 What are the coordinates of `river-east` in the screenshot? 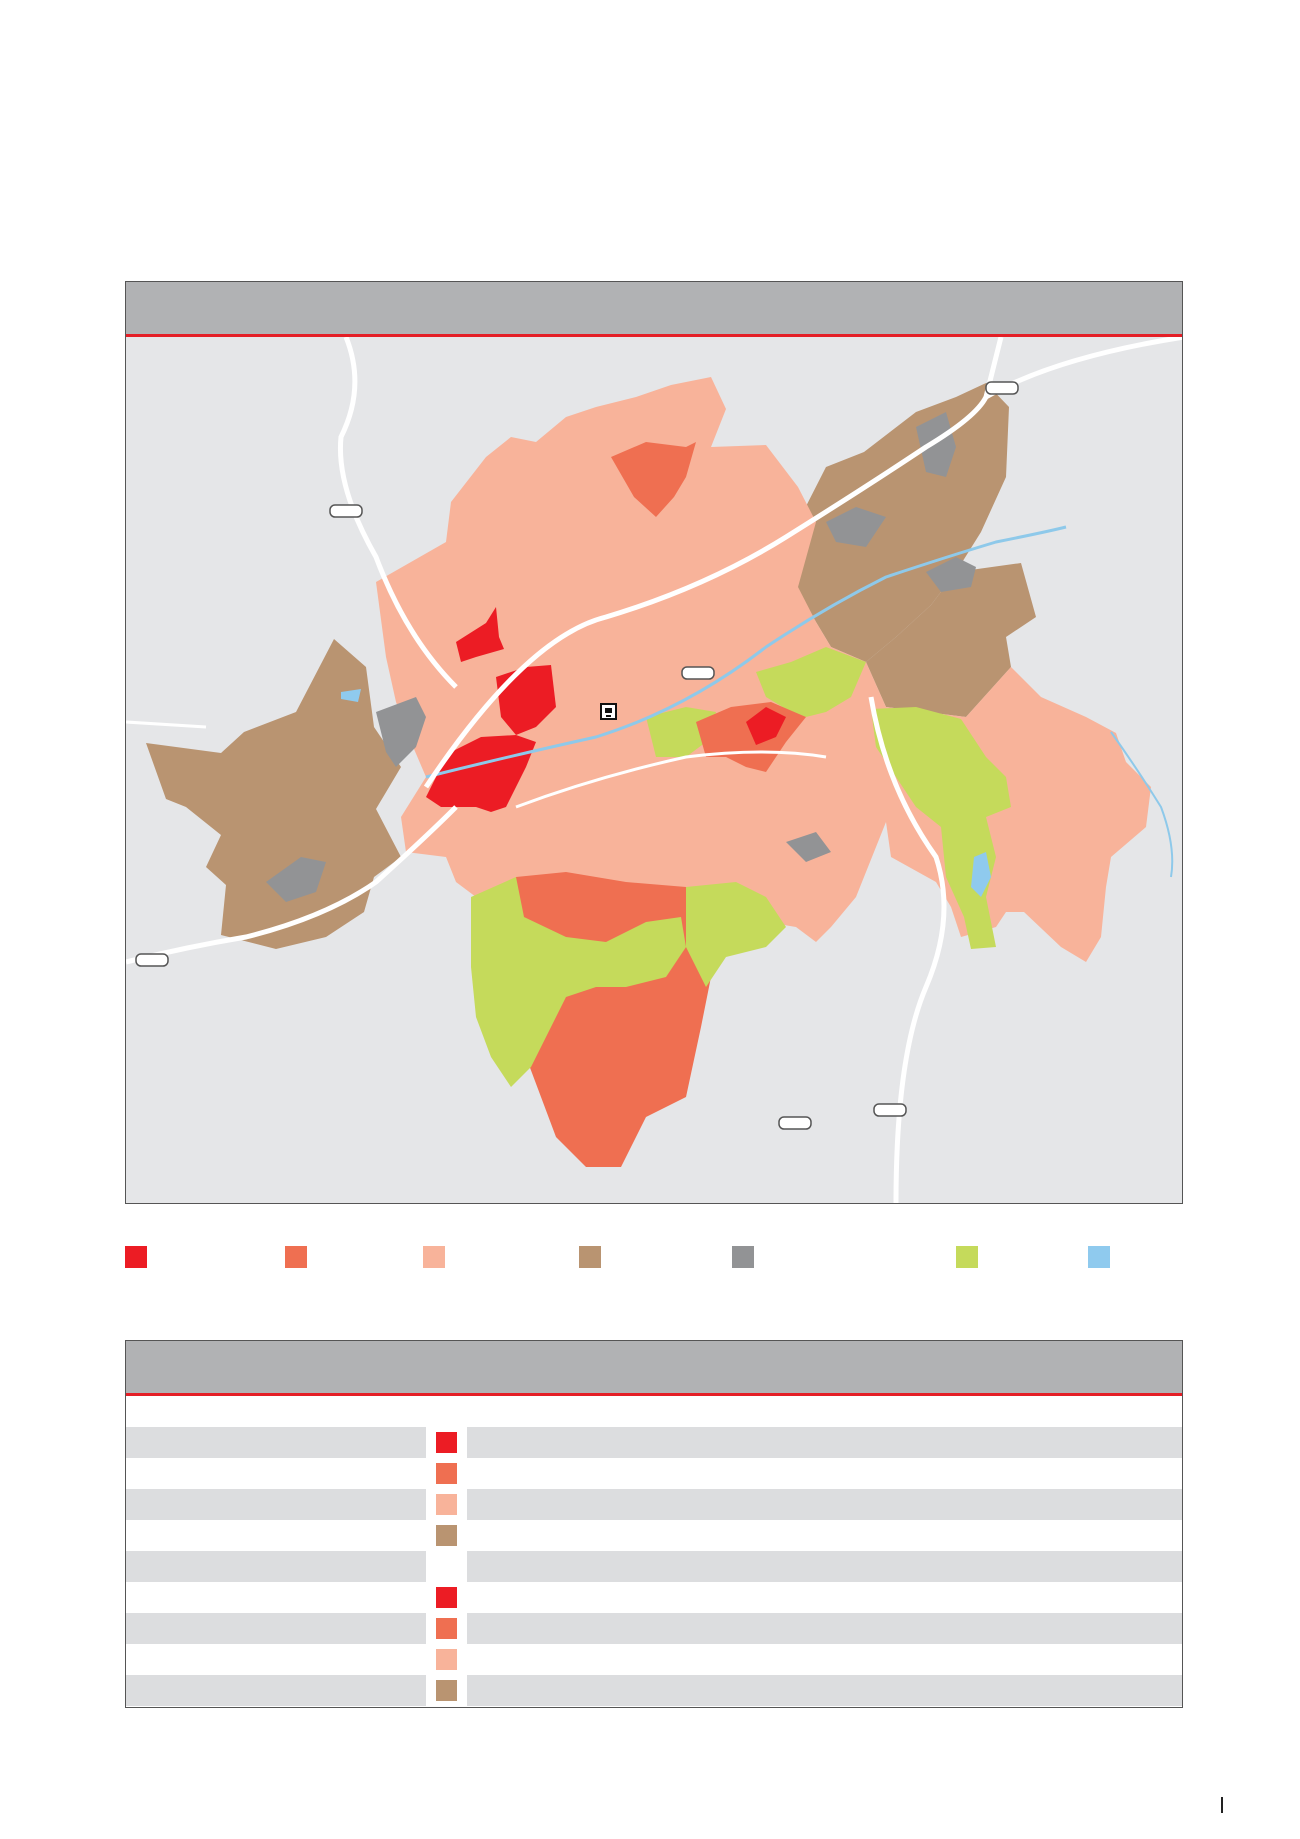 It's located at (1142, 804).